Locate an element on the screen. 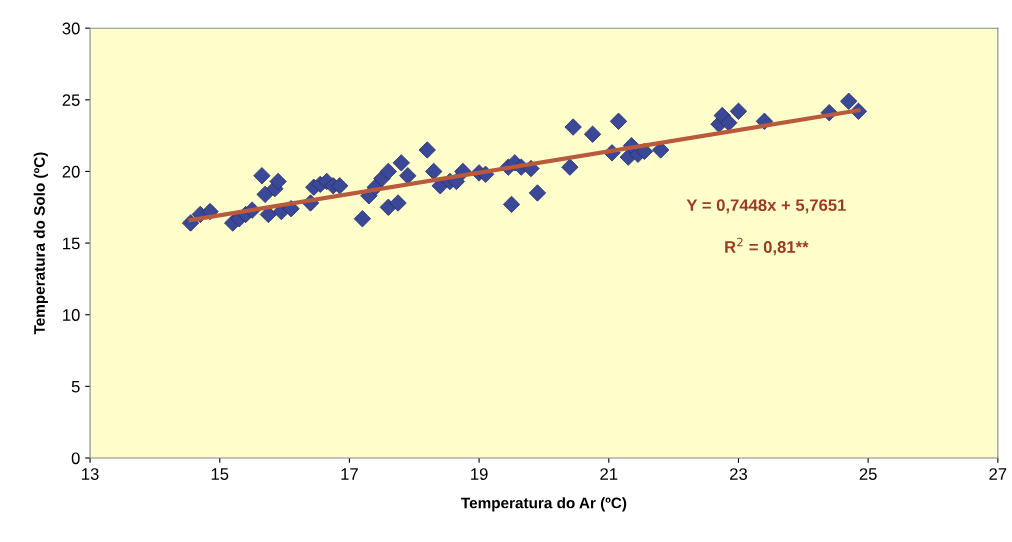  y-tick-label: 20 is located at coordinates (71, 171).